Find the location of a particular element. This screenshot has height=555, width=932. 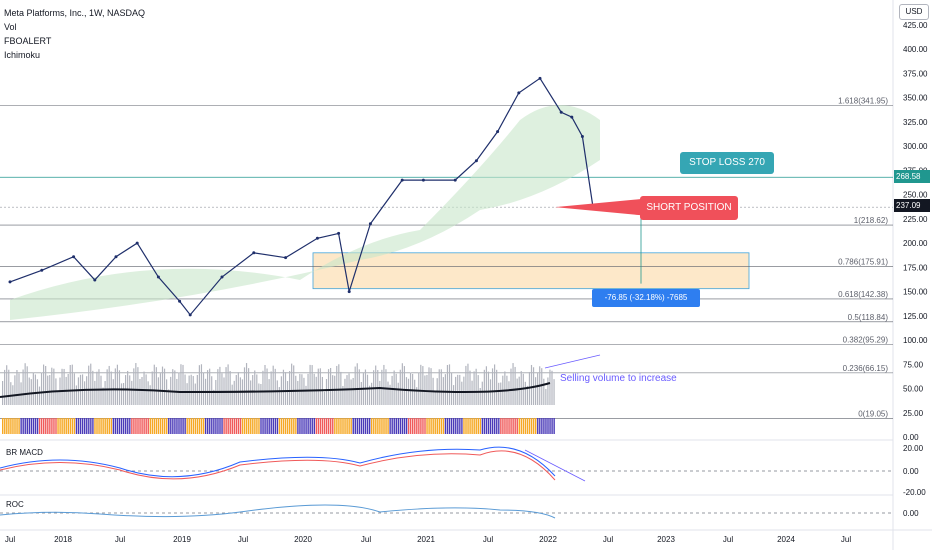

indicator-fboalert: FBOALERT is located at coordinates (28, 41).